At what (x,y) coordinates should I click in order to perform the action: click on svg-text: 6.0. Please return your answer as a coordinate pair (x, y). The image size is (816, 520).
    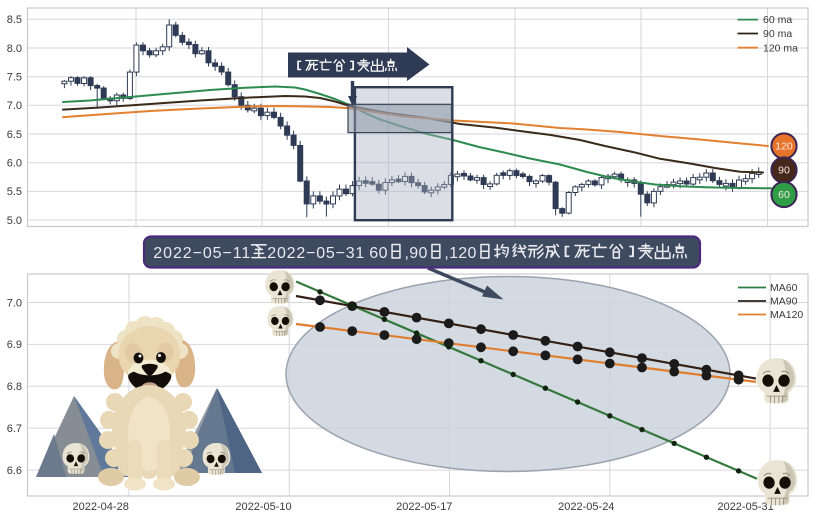
    Looking at the image, I should click on (14, 164).